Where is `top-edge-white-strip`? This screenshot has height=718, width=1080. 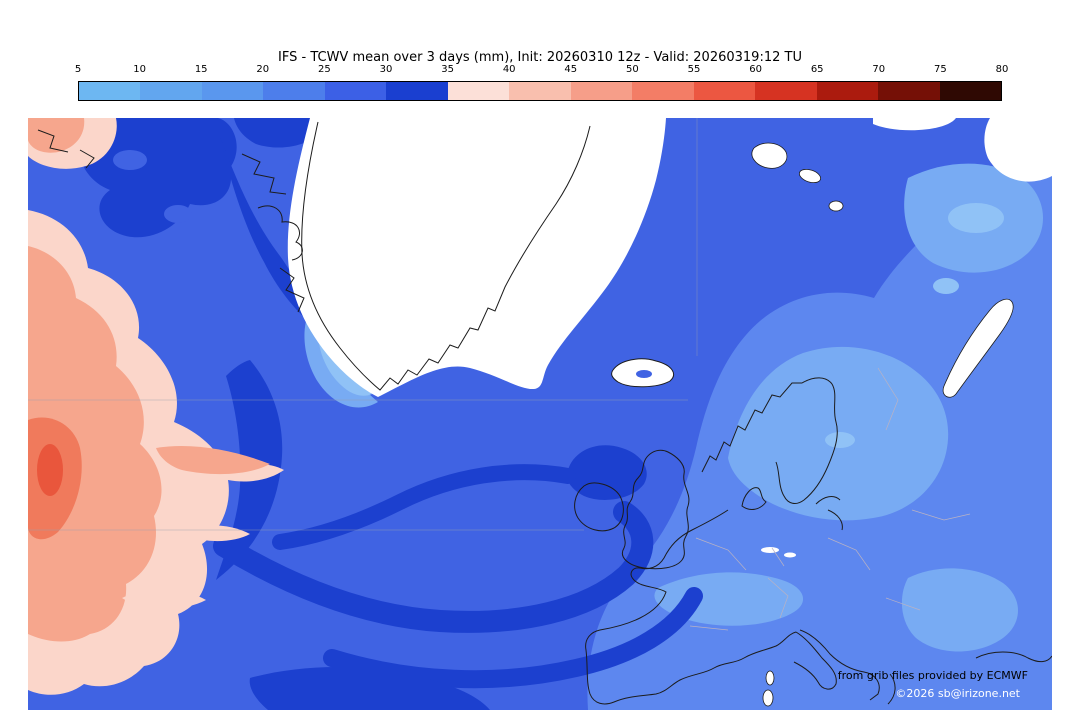 top-edge-white-strip is located at coordinates (914, 124).